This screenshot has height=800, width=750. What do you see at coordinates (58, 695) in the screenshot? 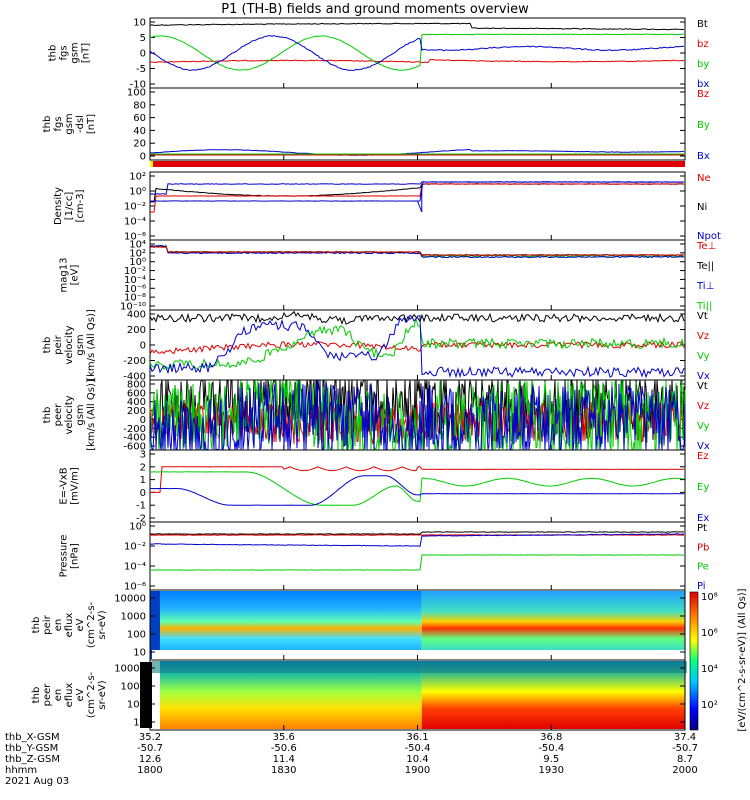
I see `y-axis-label: en` at bounding box center [58, 695].